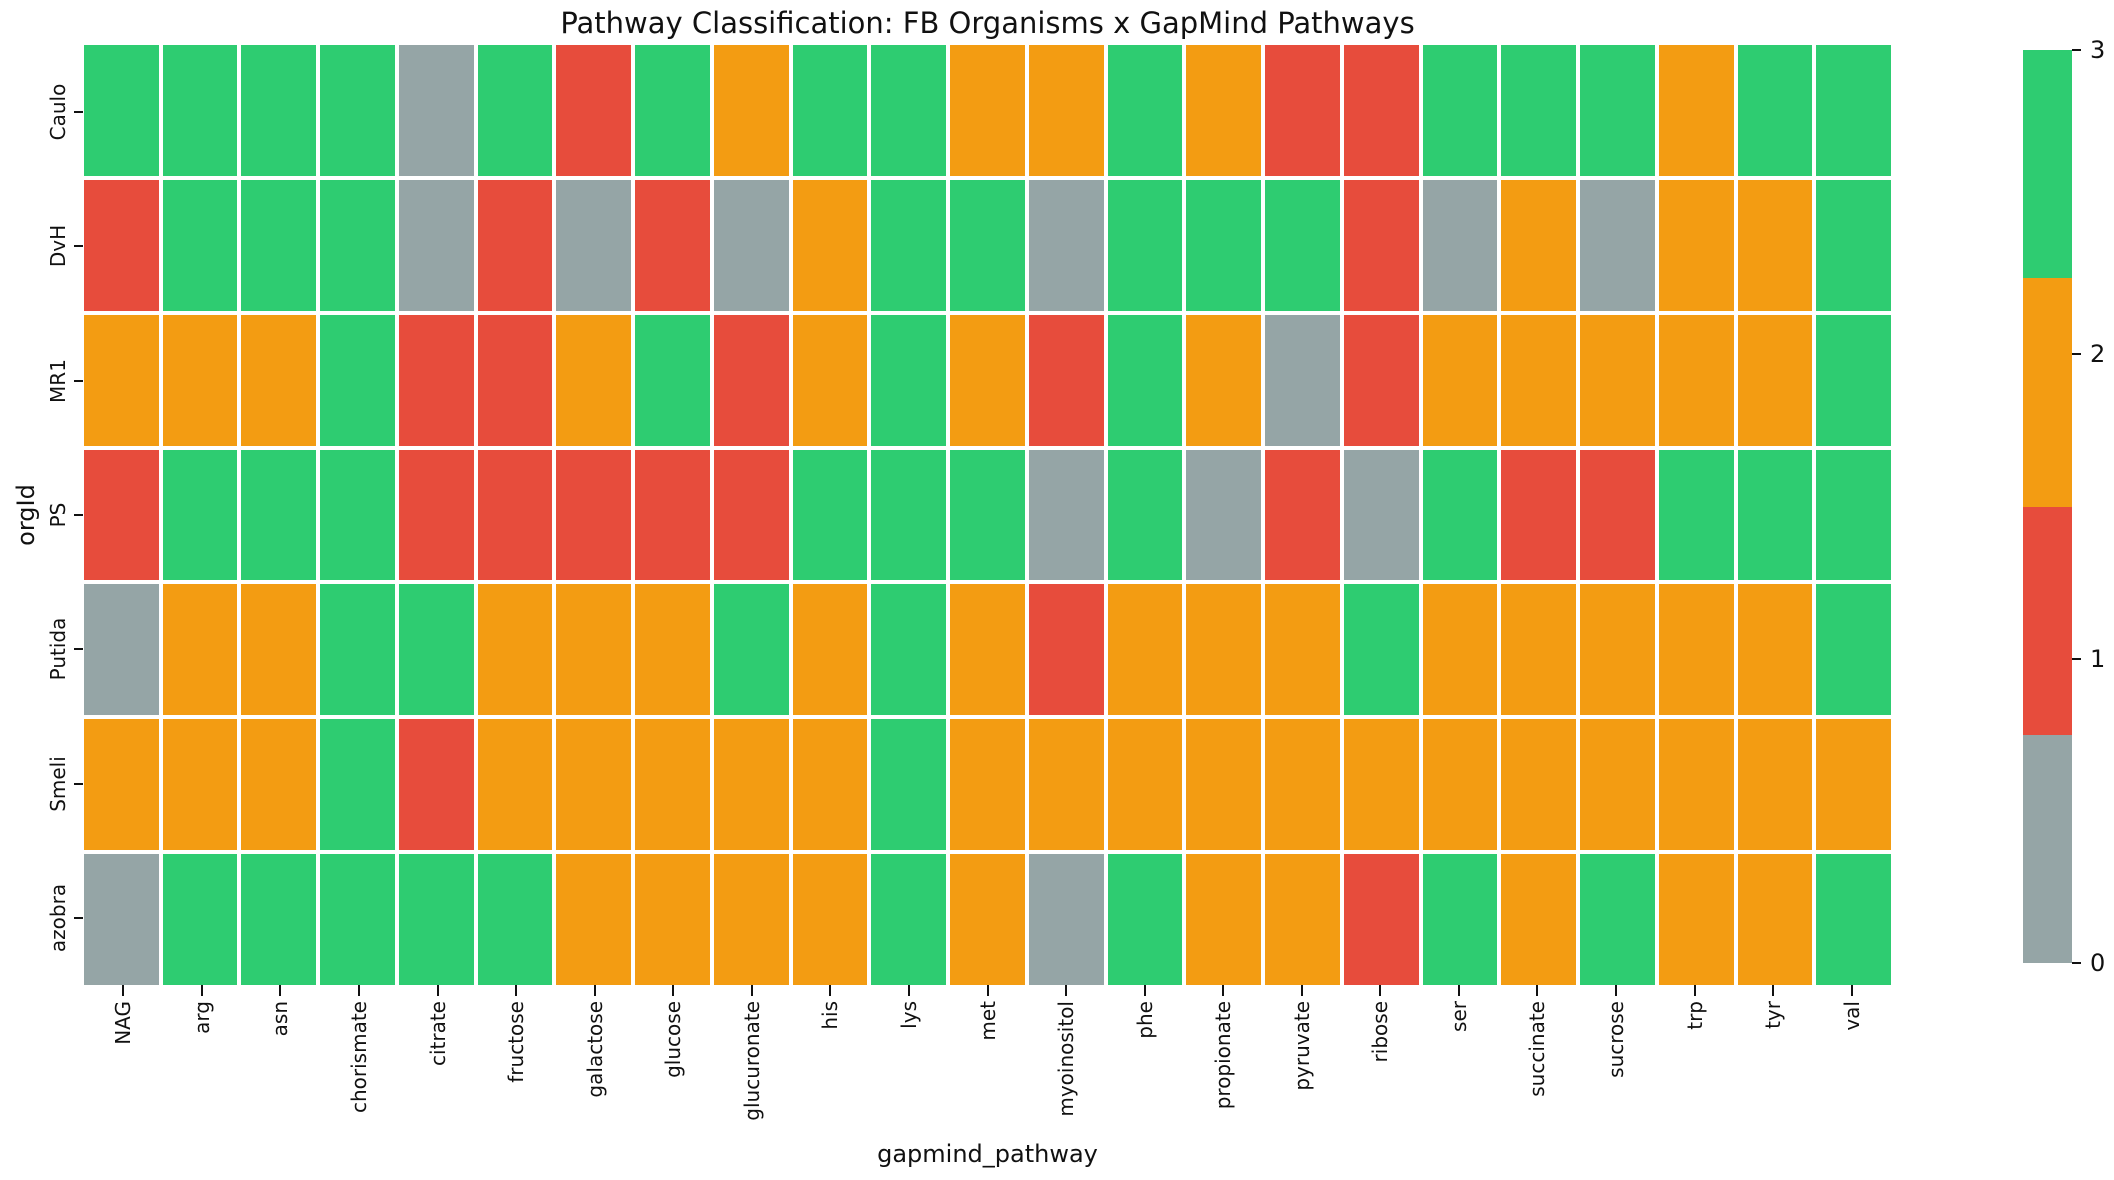 The width and height of the screenshot is (2114, 1180). I want to click on x-tick-label: fructose, so click(516, 1042).